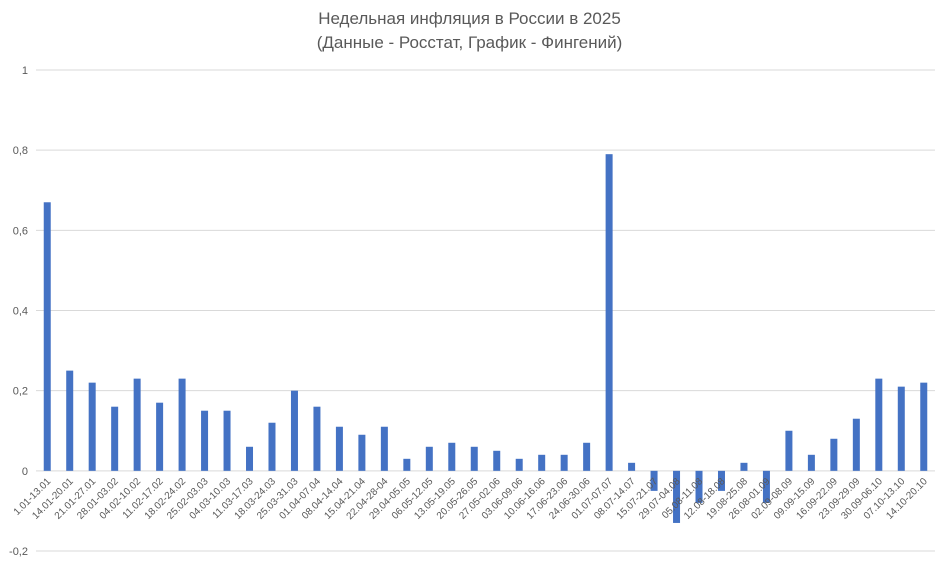 Image resolution: width=939 pixels, height=561 pixels. Describe the element at coordinates (20, 231) in the screenshot. I see `y-tick-label: 0,6` at that location.